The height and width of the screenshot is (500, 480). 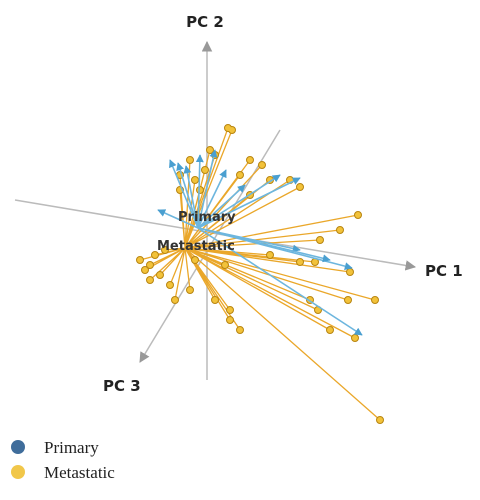 What do you see at coordinates (205, 22) in the screenshot?
I see `pc2-label: PC 2` at bounding box center [205, 22].